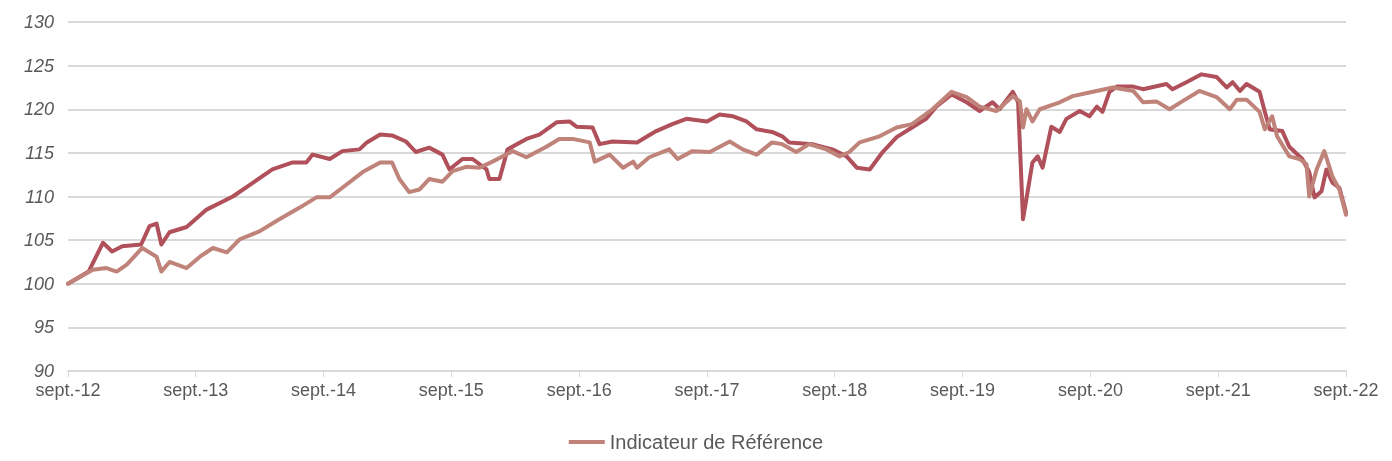 The width and height of the screenshot is (1392, 461). I want to click on y-tick-label: 125, so click(39, 65).